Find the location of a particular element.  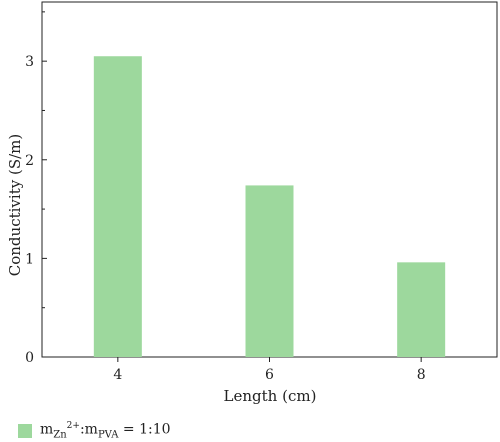

y-axis-ticks: 0 1 2 3 is located at coordinates (36, 188).